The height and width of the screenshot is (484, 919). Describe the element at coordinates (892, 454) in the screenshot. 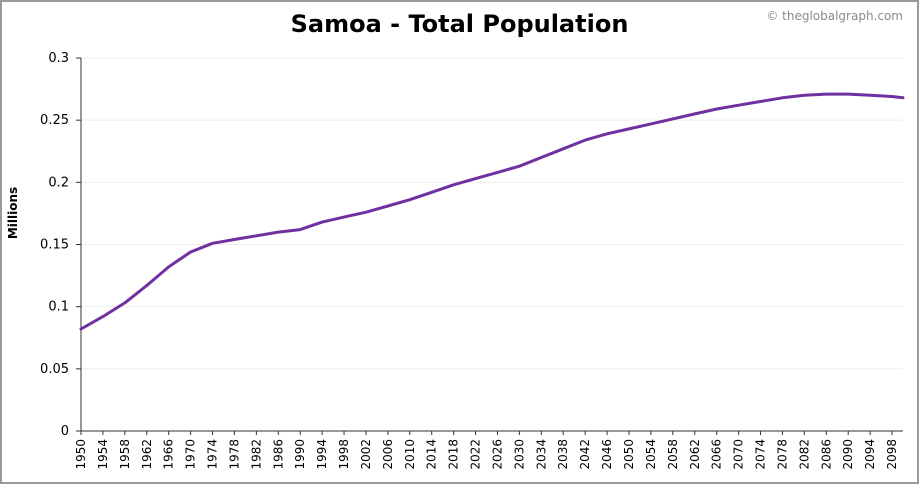

I see `x-tick-label: 2098` at that location.